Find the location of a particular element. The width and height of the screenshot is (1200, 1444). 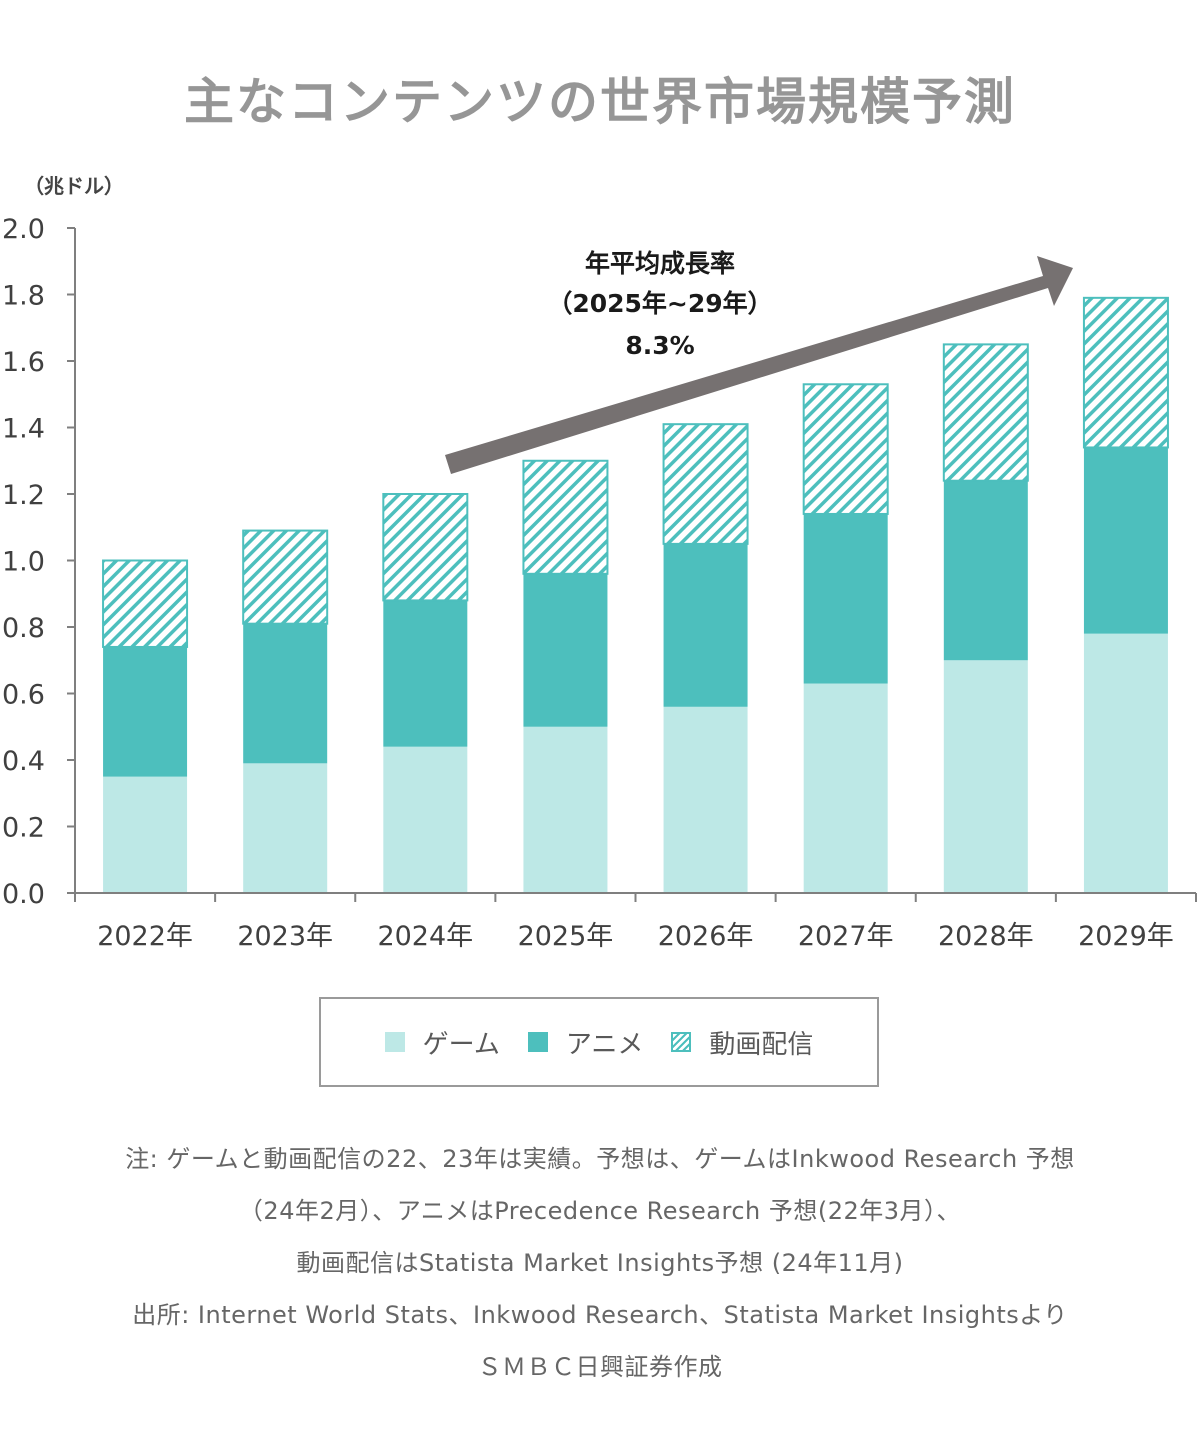

y-tick-label: 1.6 is located at coordinates (23, 362).